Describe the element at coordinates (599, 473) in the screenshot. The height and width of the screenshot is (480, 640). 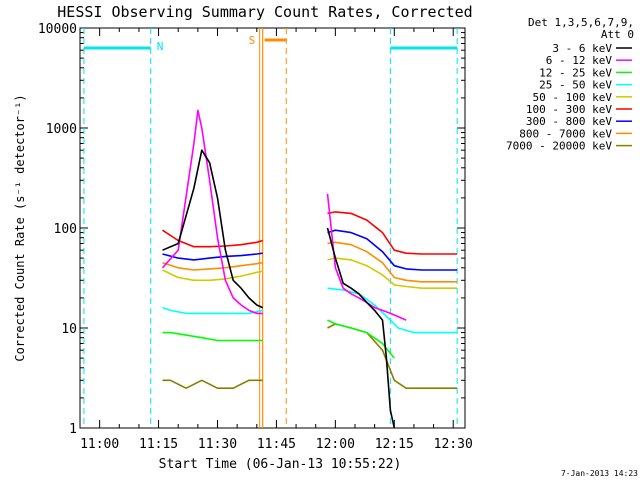
I see `timestamp: 7-Jan-2013 14:23` at that location.